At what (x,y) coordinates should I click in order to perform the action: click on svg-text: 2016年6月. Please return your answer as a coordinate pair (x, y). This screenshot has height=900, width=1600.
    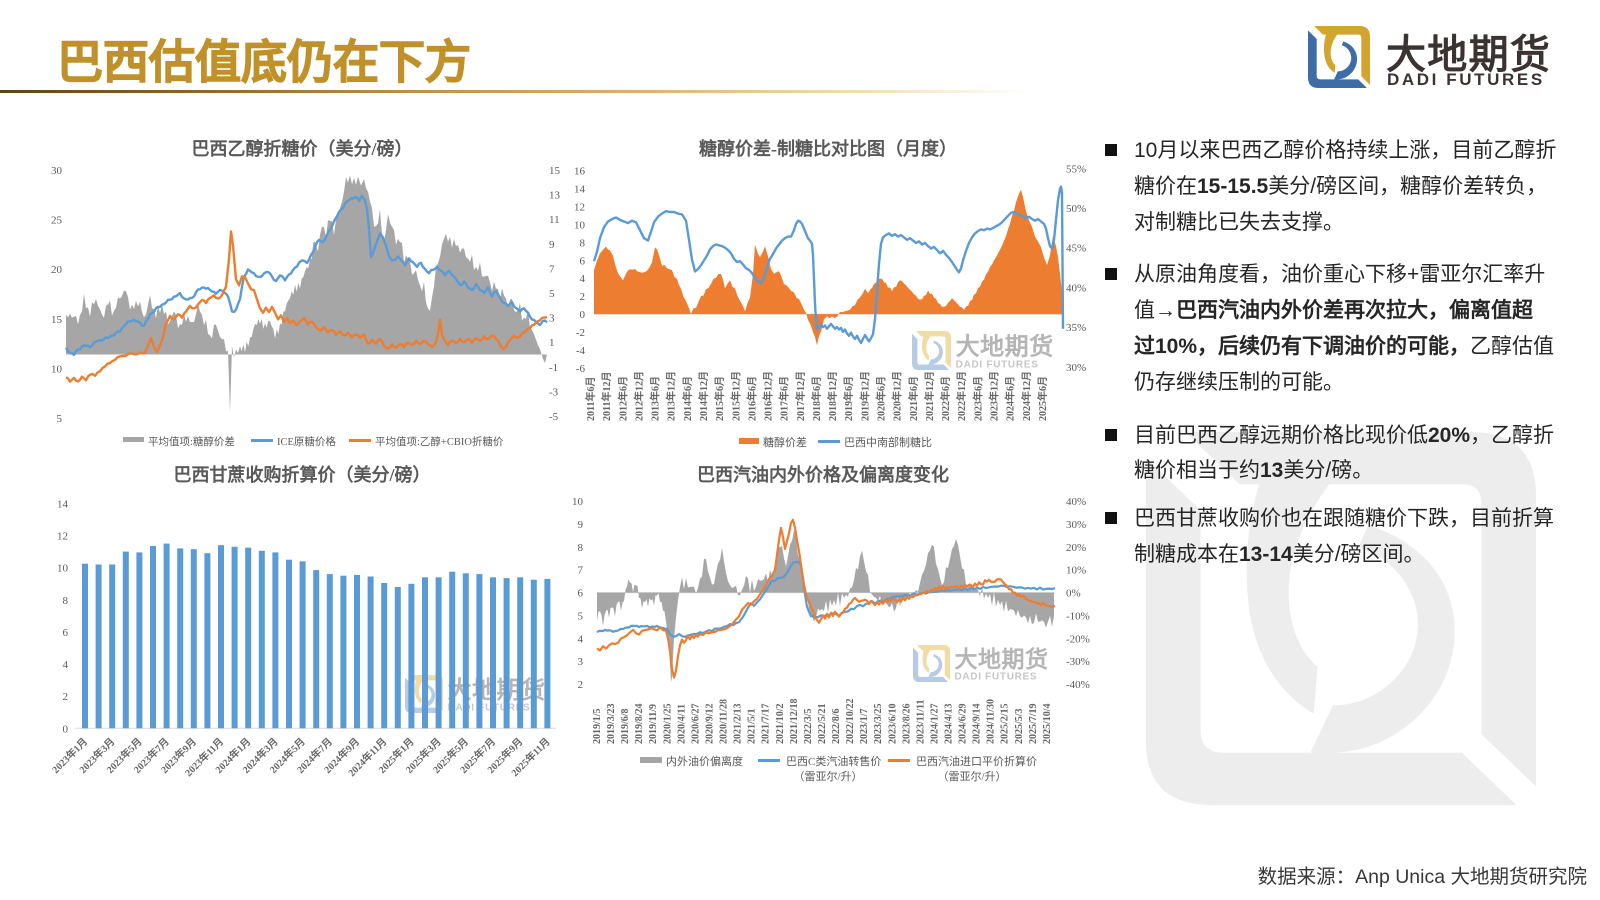
    Looking at the image, I should click on (751, 398).